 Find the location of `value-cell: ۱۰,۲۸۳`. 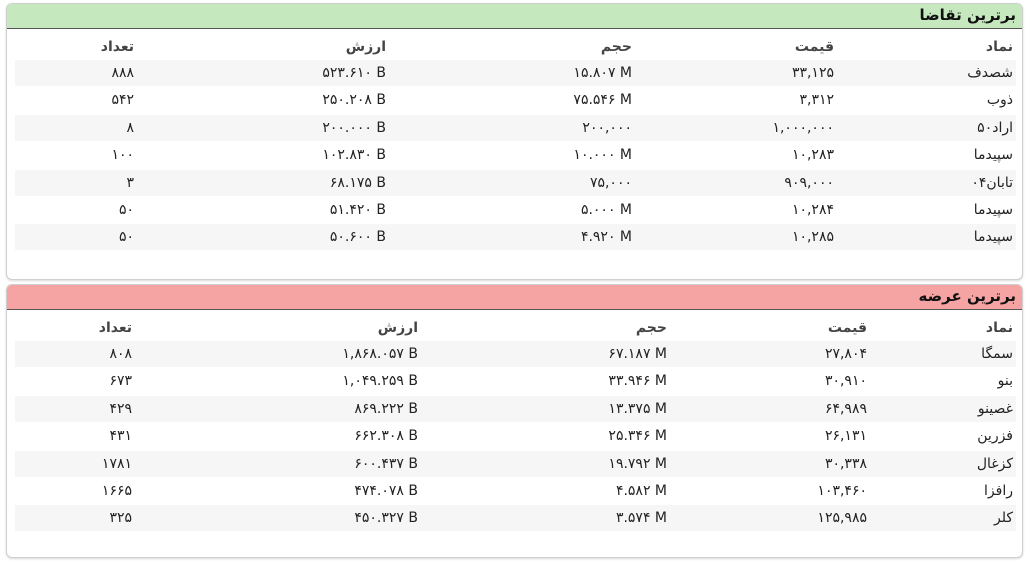

value-cell: ۱۰,۲۸۳ is located at coordinates (812, 155).